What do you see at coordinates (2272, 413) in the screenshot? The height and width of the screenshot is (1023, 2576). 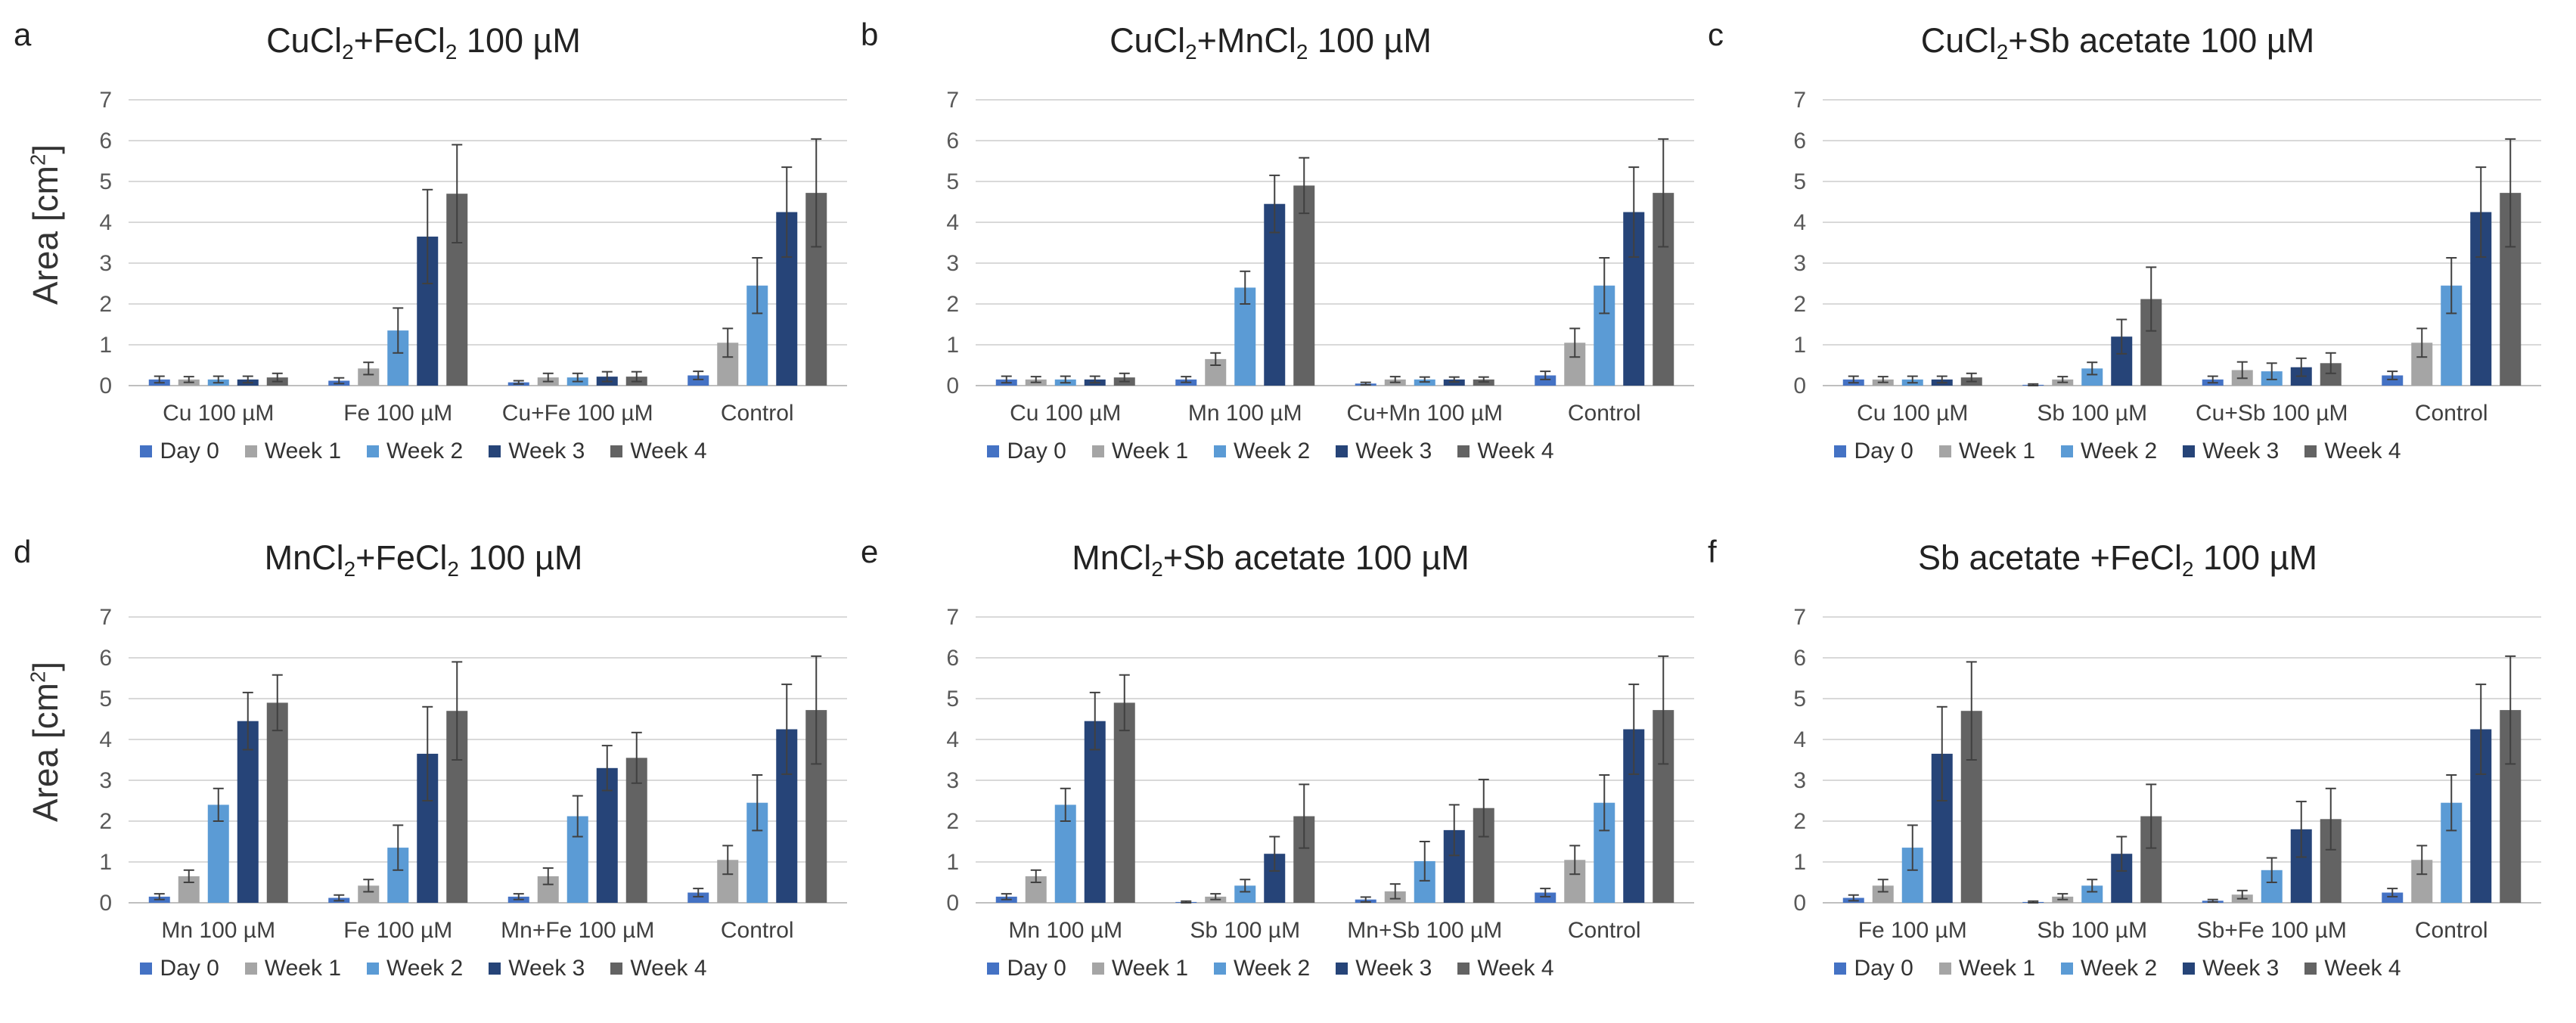 I see `x-category-label: Cu+Sb 100 µM` at bounding box center [2272, 413].